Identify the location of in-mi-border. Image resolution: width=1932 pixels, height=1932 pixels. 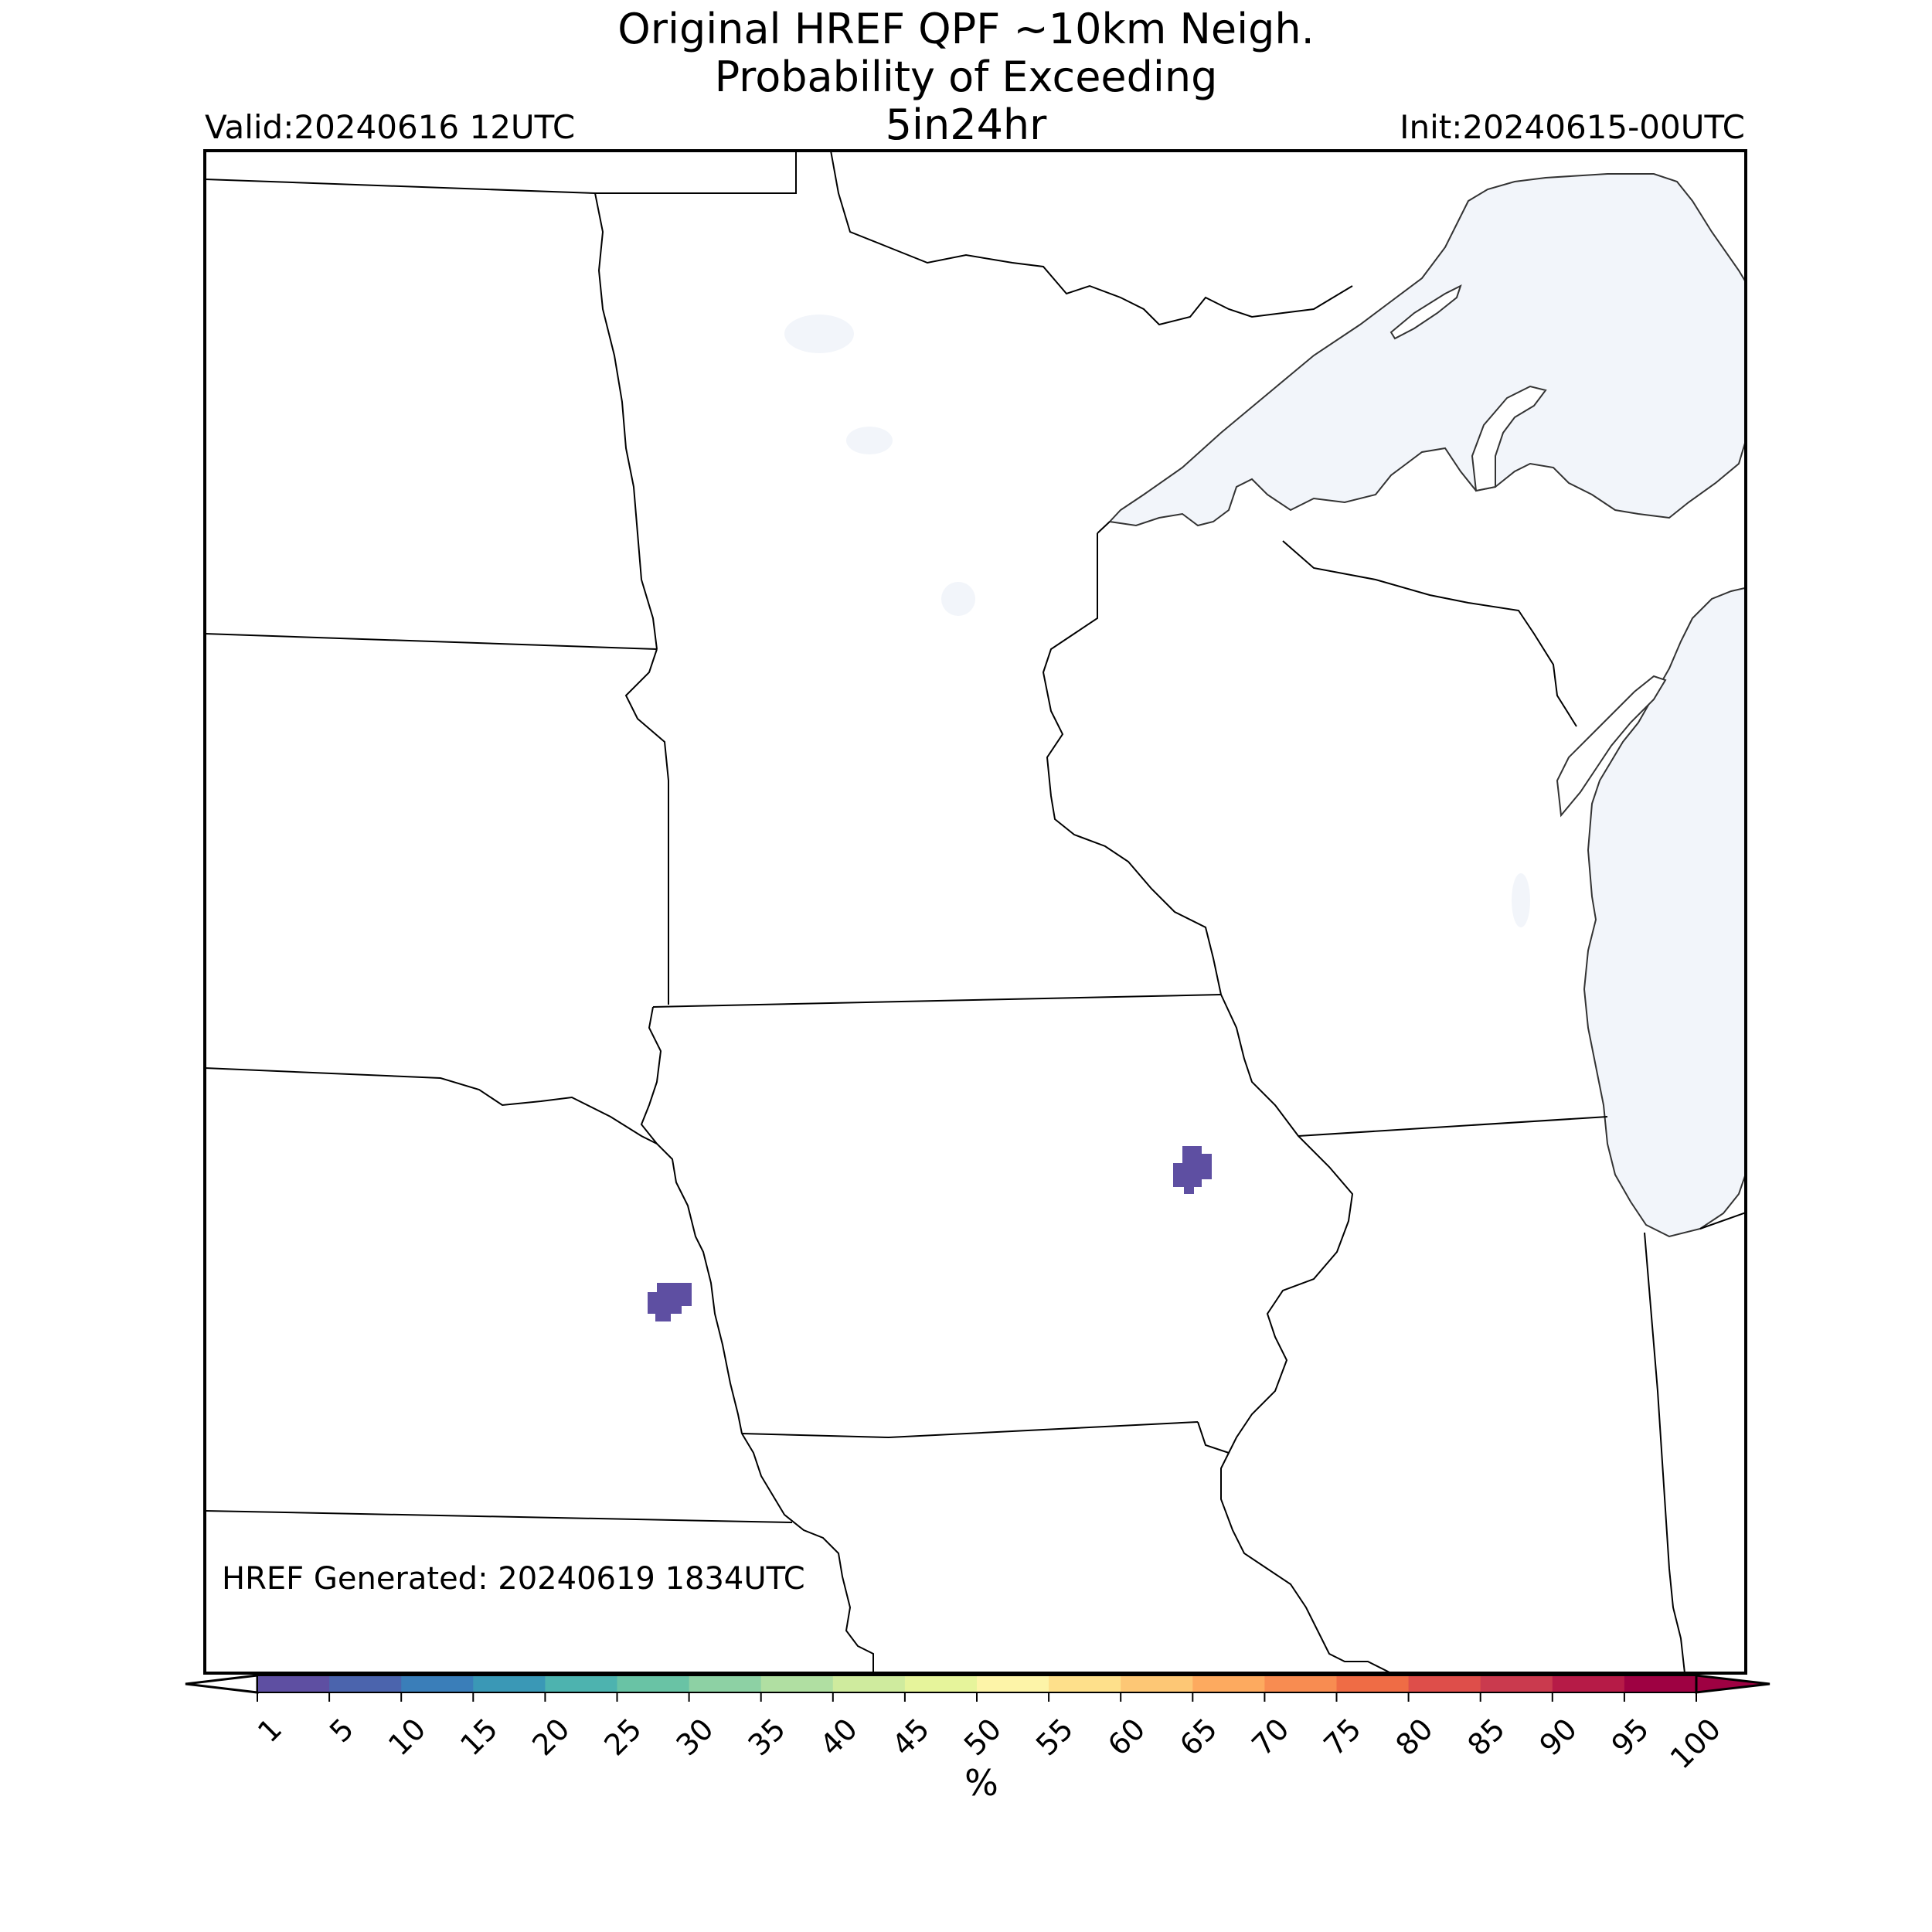
(1723, 1221).